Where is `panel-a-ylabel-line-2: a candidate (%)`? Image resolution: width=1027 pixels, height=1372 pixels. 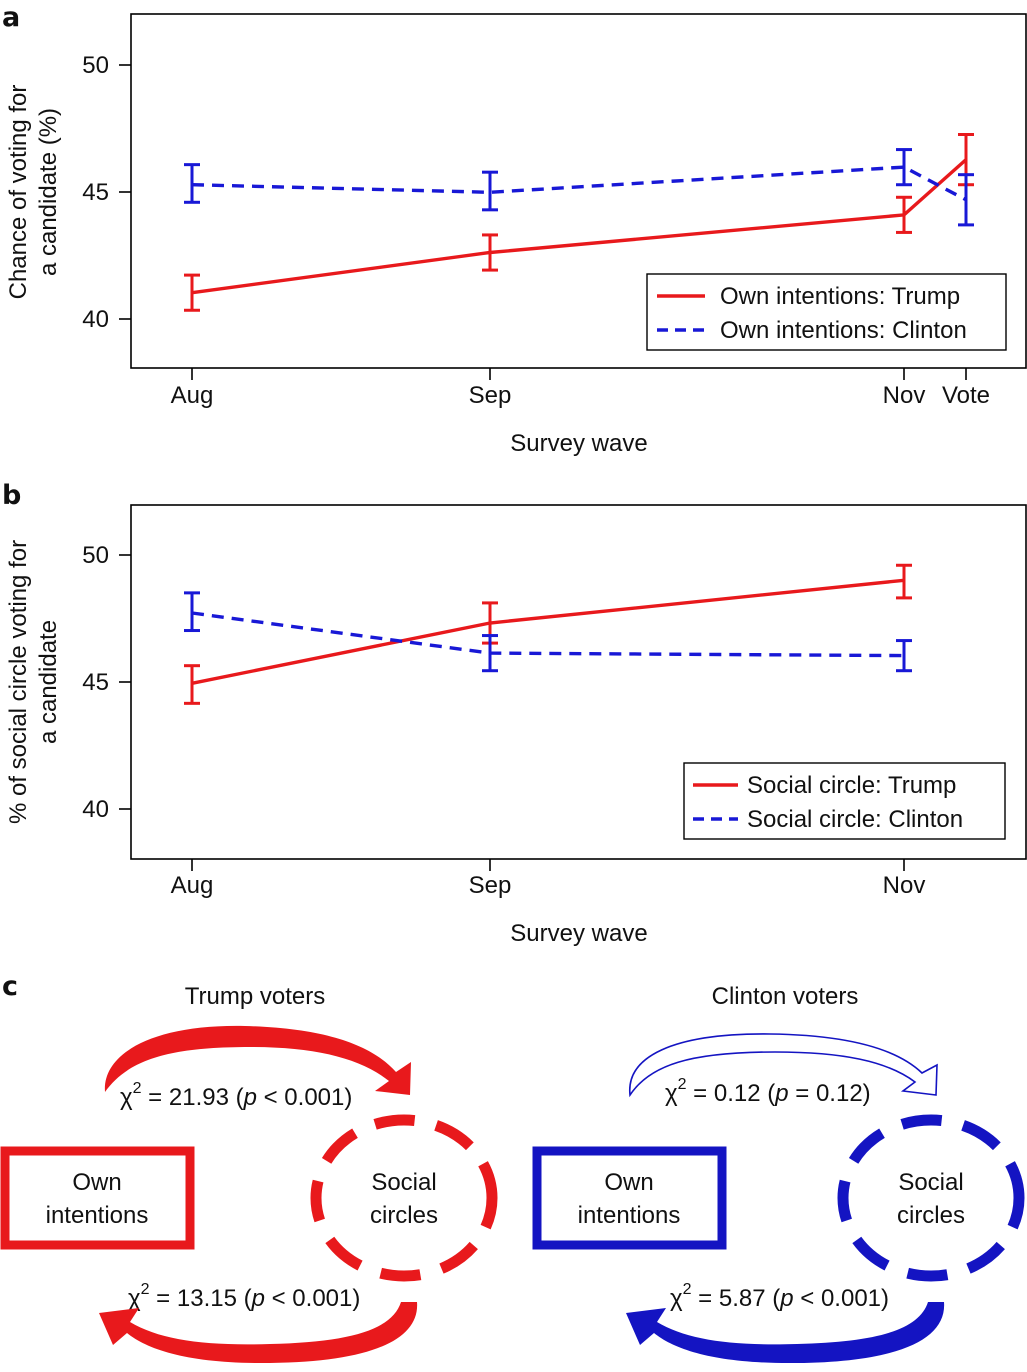
panel-a-ylabel-line-2: a candidate (%) is located at coordinates (48, 192).